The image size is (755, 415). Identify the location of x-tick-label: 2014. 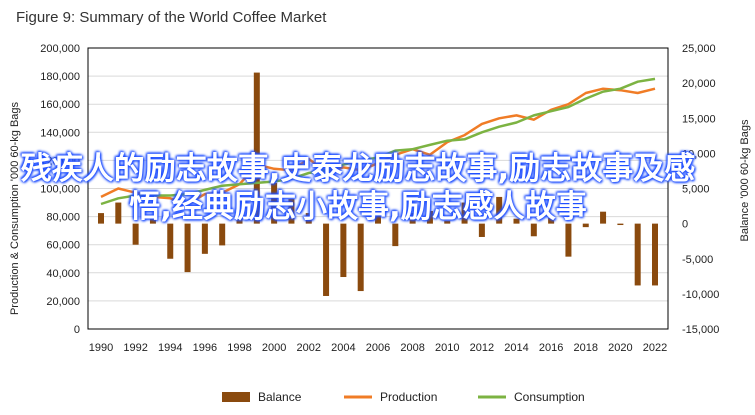
(516, 348).